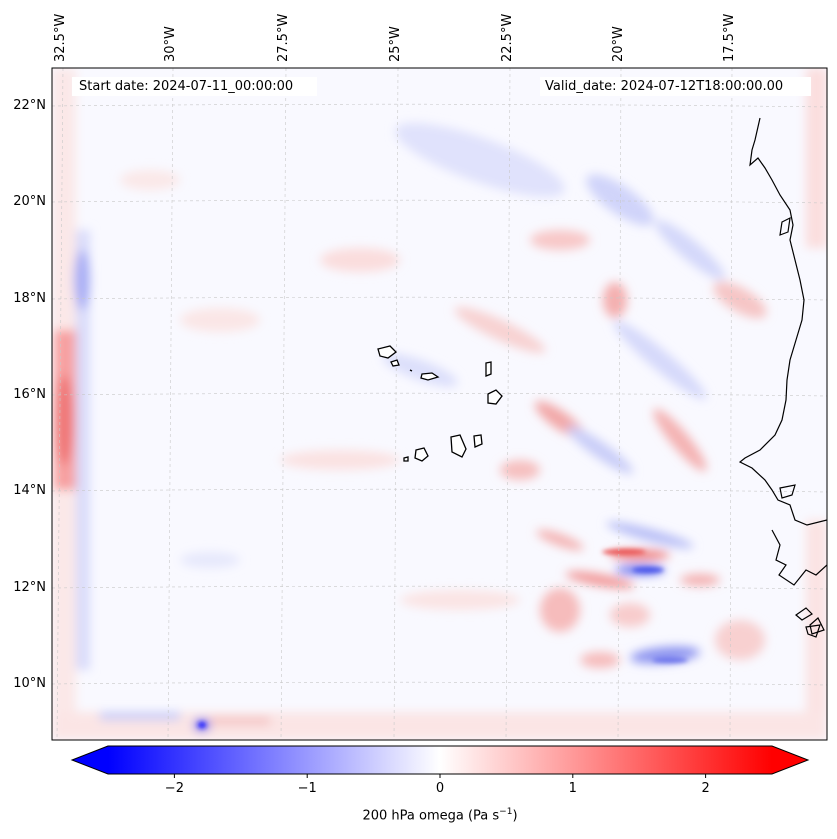 The image size is (837, 839). What do you see at coordinates (395, 44) in the screenshot?
I see `lon-label-25W: 25°W` at bounding box center [395, 44].